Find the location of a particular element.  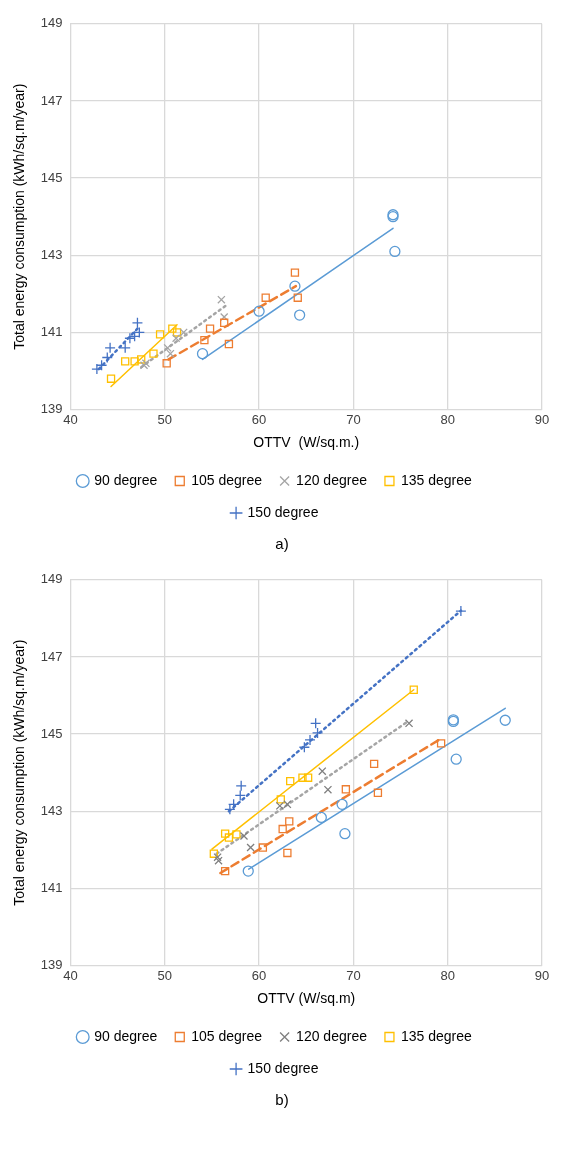

x-axis-title: OTTV (W/sq.m) is located at coordinates (306, 998).